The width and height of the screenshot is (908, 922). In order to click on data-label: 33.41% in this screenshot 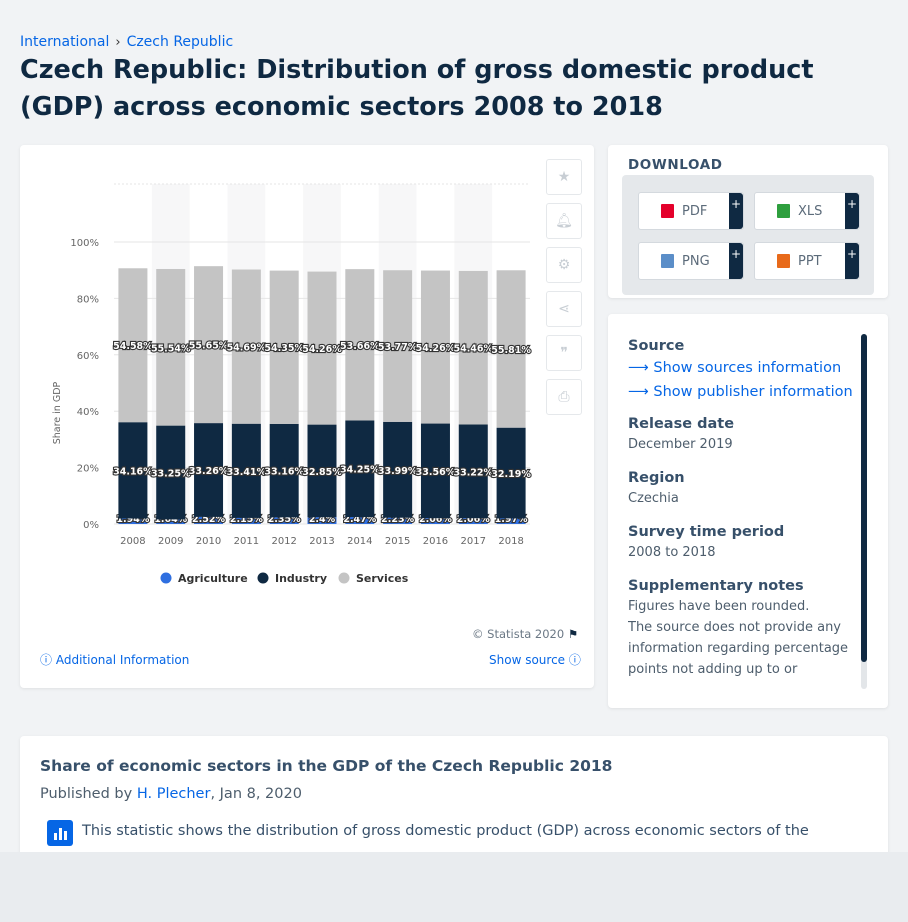, I will do `click(247, 472)`.